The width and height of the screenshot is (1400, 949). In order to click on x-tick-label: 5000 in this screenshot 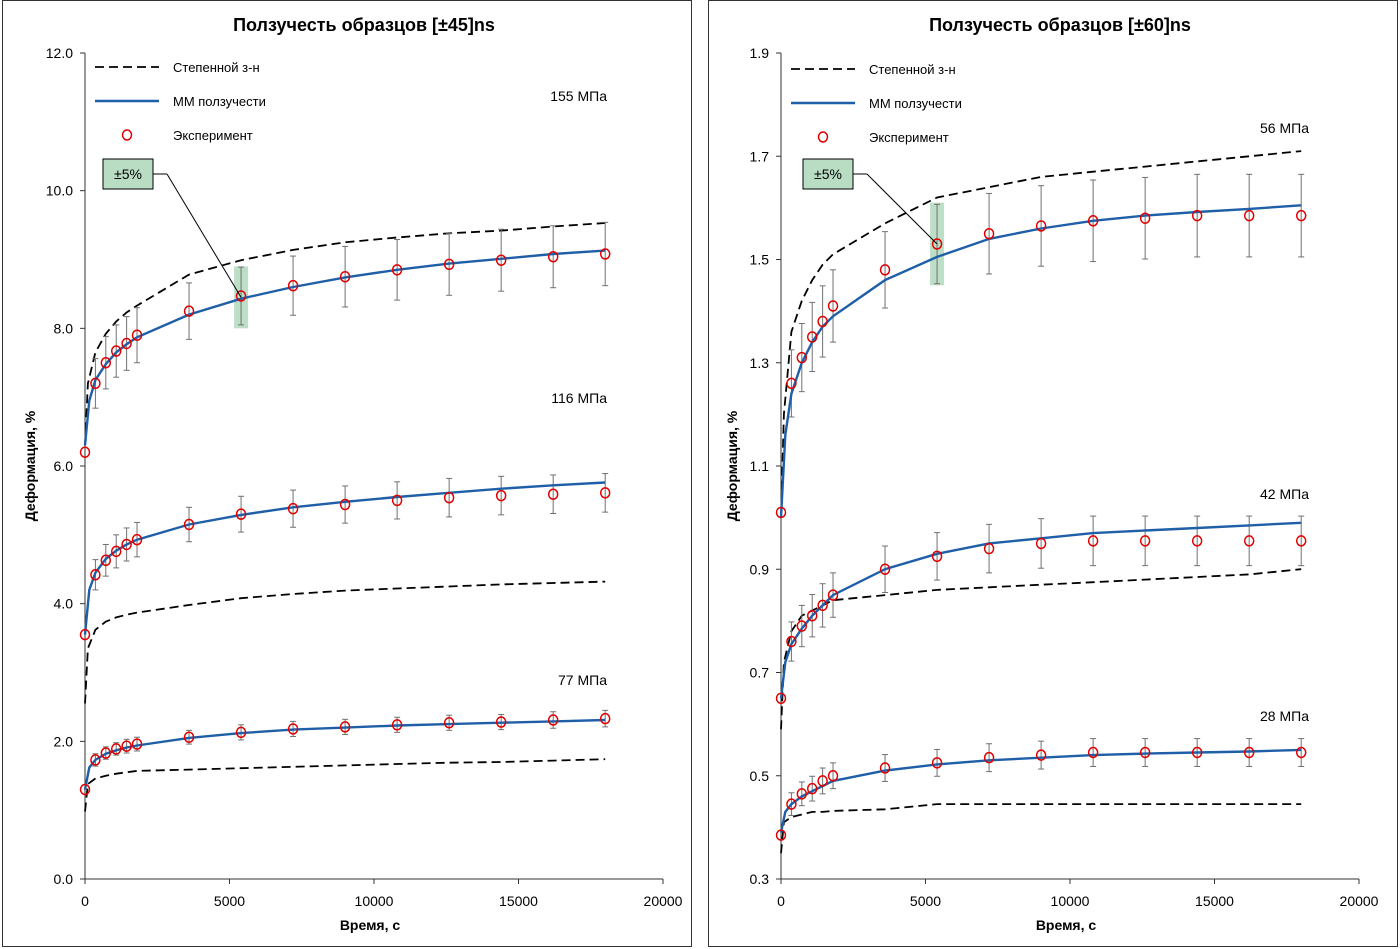, I will do `click(925, 901)`.